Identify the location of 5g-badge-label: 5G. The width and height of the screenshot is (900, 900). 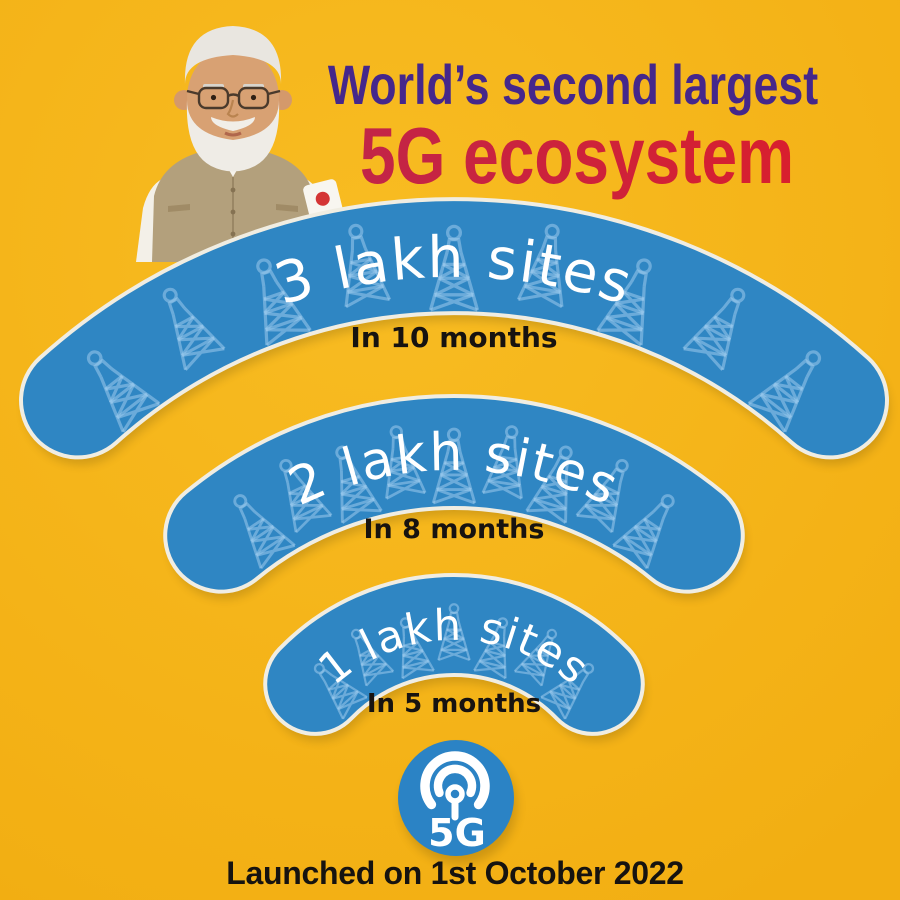
(457, 833).